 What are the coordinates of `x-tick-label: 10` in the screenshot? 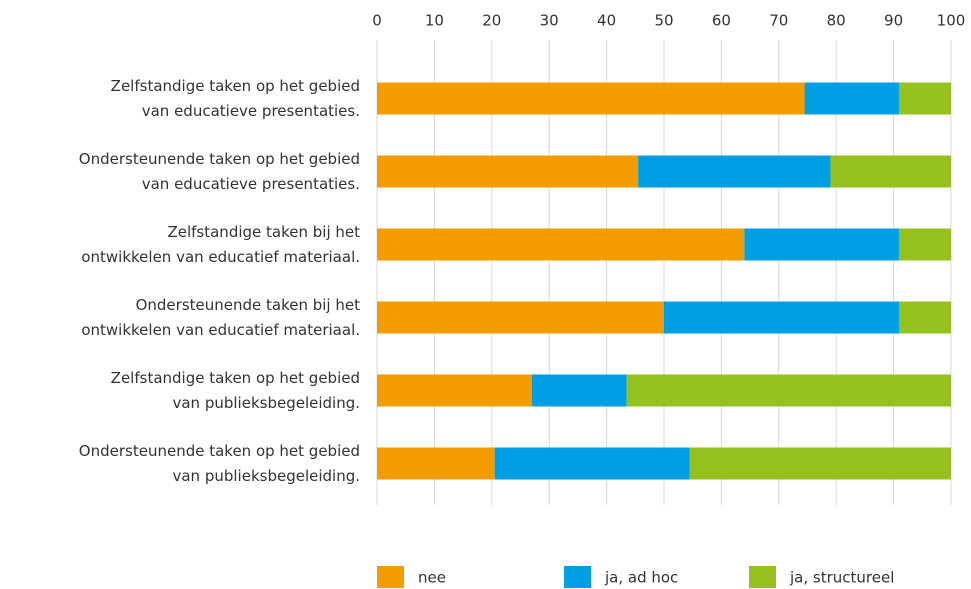 It's located at (434, 21).